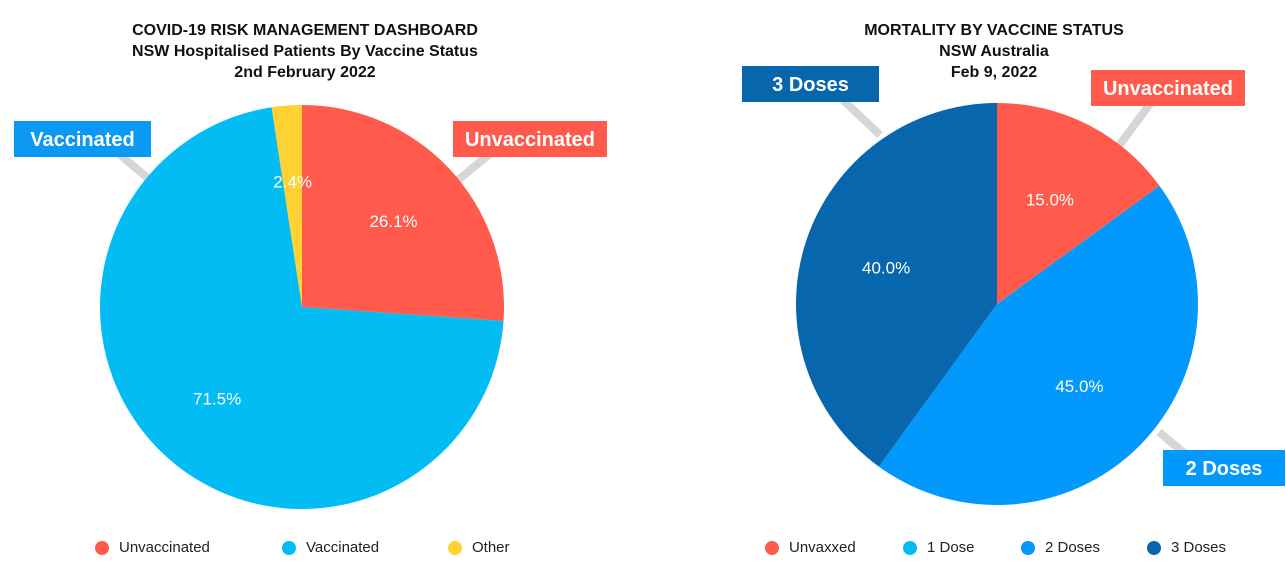  I want to click on mortality-callout-line-3-doses, so click(861, 117).